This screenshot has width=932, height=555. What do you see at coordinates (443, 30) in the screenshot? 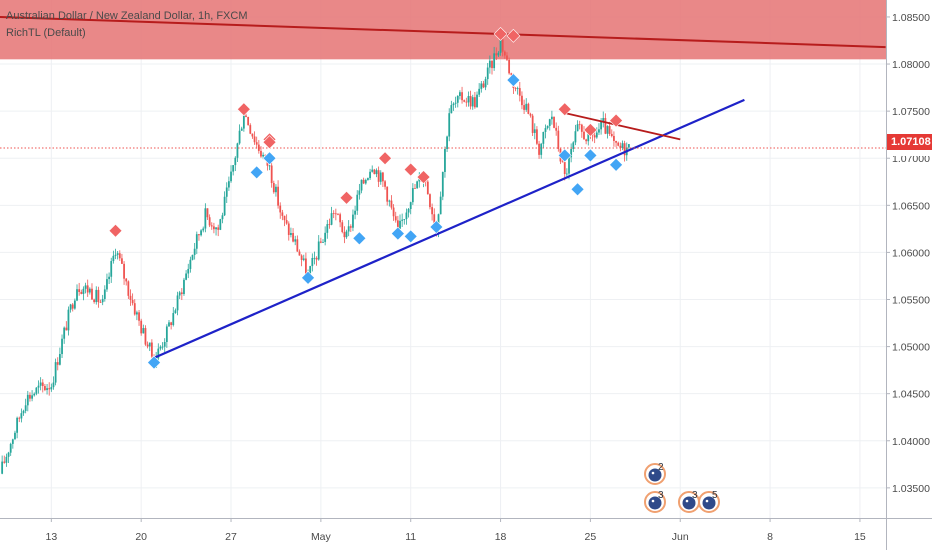
I see `resistance-zone` at bounding box center [443, 30].